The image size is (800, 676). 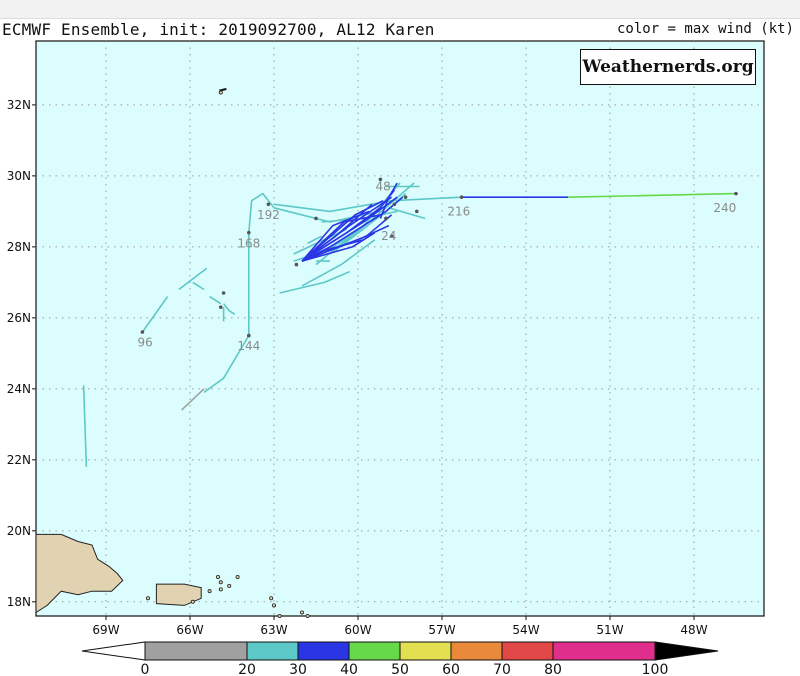 I want to click on tick-label-y: 20N, so click(x=19, y=531).